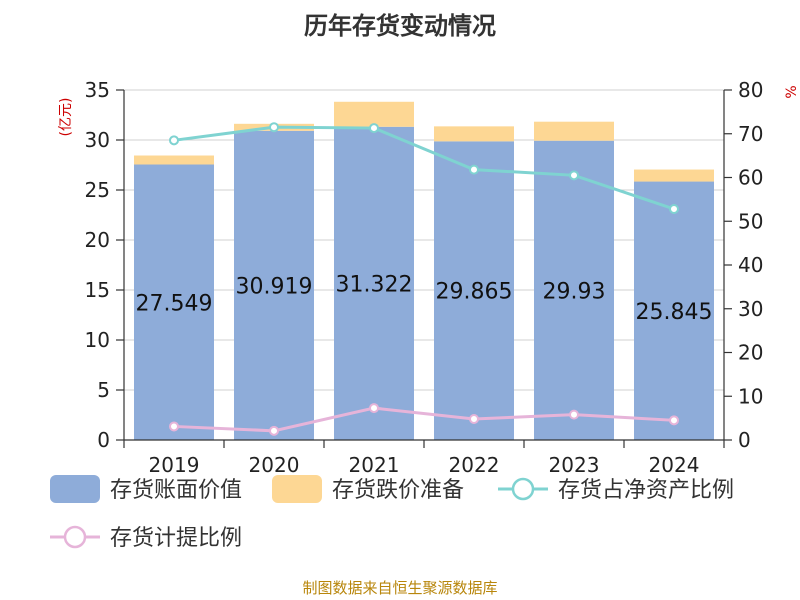 The height and width of the screenshot is (600, 800). What do you see at coordinates (674, 465) in the screenshot?
I see `x-tick-label: 2024` at bounding box center [674, 465].